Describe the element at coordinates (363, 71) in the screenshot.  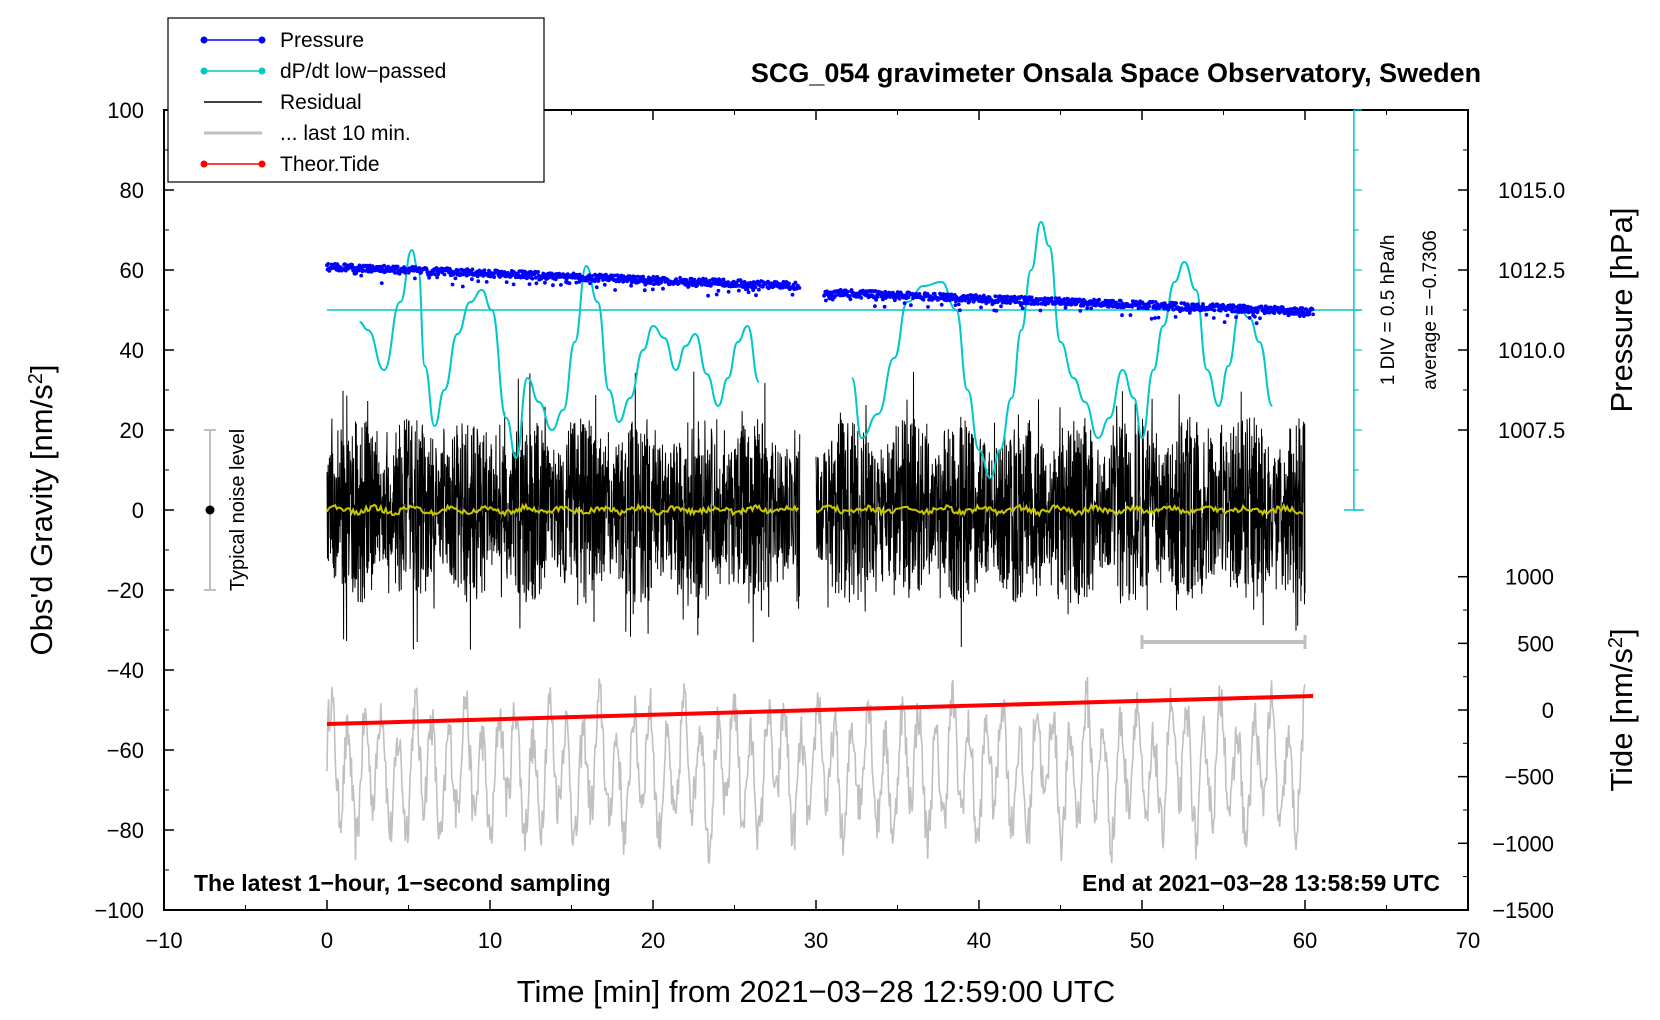
I see `legend-label: dP/dt low−passed` at that location.